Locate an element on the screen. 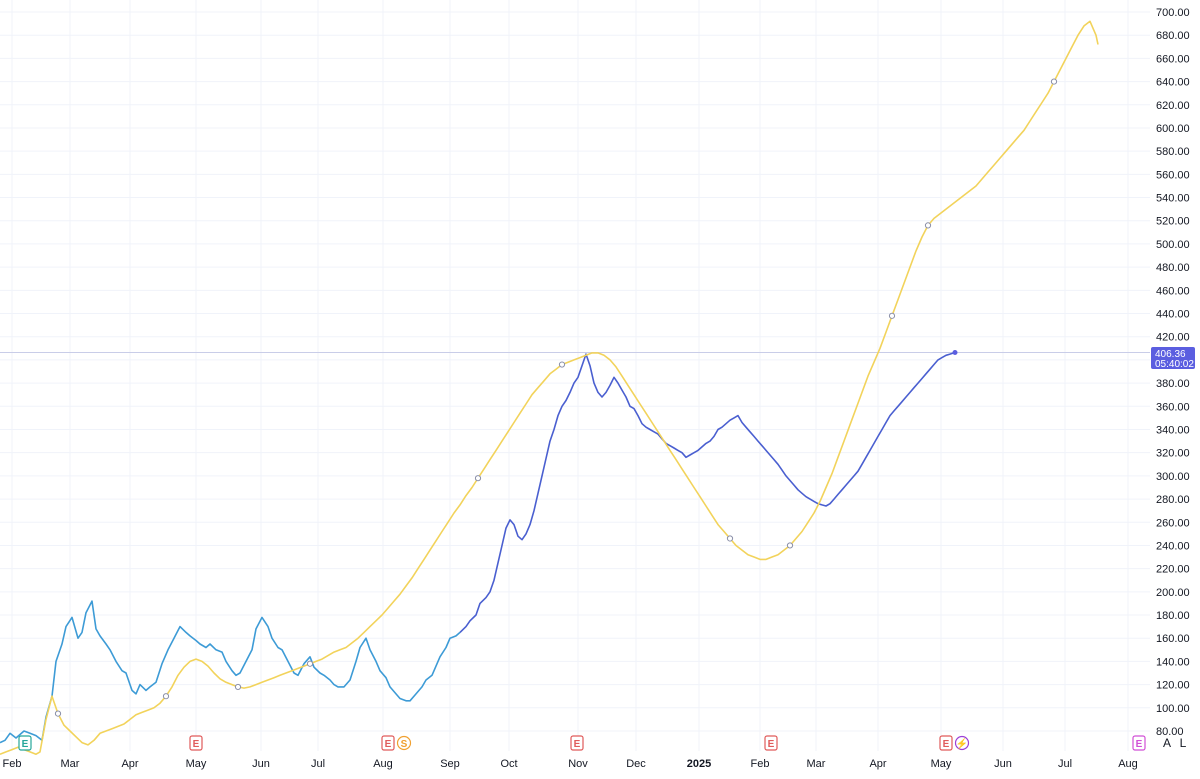 The height and width of the screenshot is (779, 1200). y-tick-label: 340.00 is located at coordinates (1173, 430).